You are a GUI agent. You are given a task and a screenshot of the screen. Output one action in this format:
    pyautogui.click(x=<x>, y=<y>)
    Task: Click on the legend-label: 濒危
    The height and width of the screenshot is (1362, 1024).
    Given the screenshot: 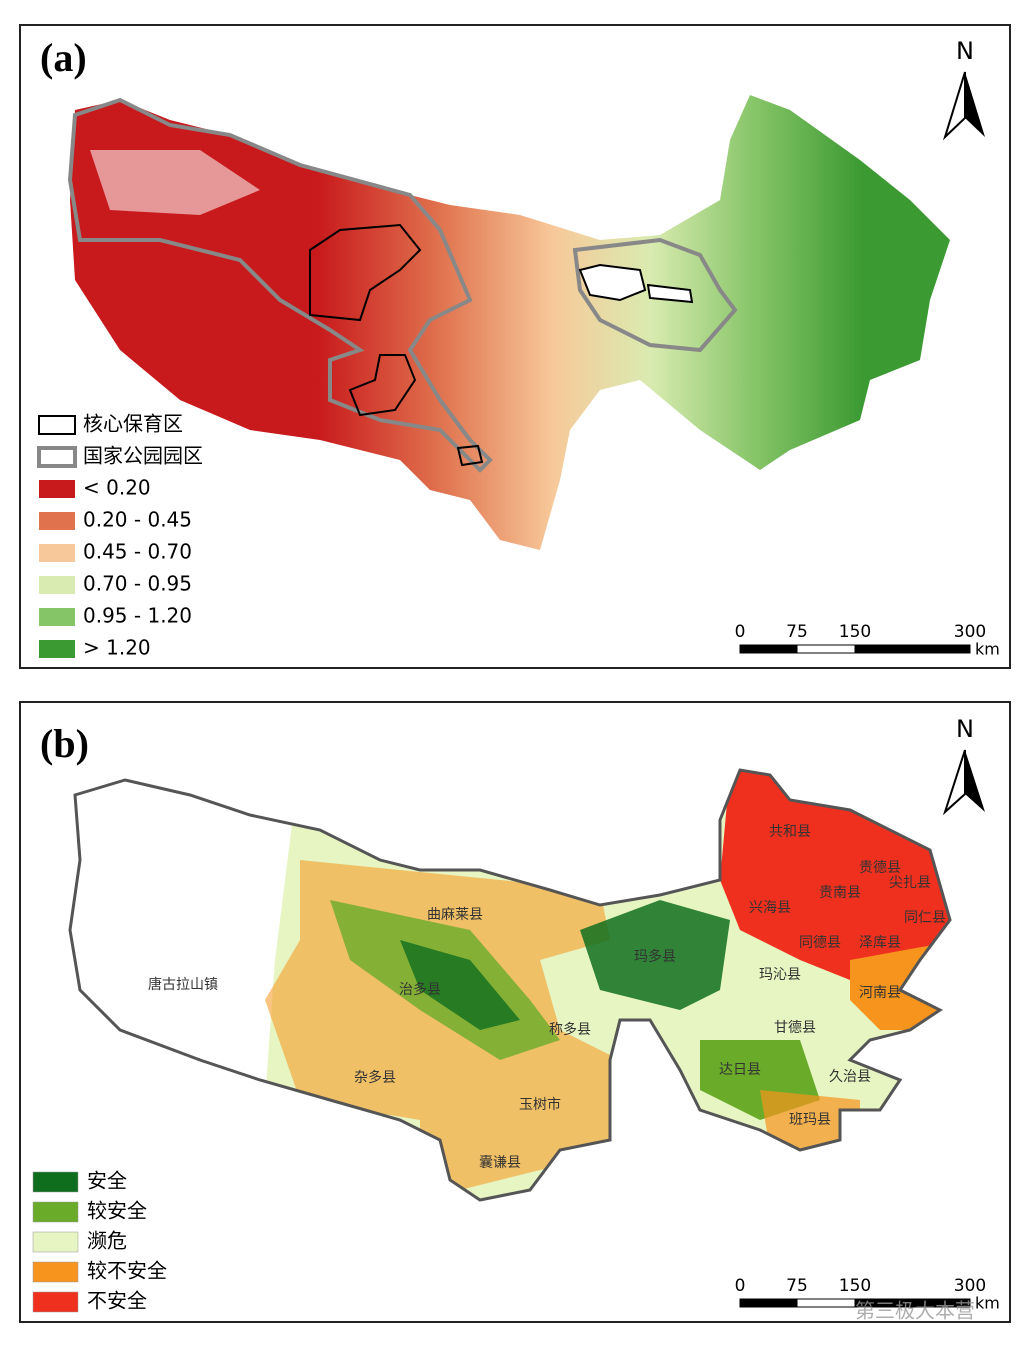 What is the action you would take?
    pyautogui.click(x=107, y=1241)
    